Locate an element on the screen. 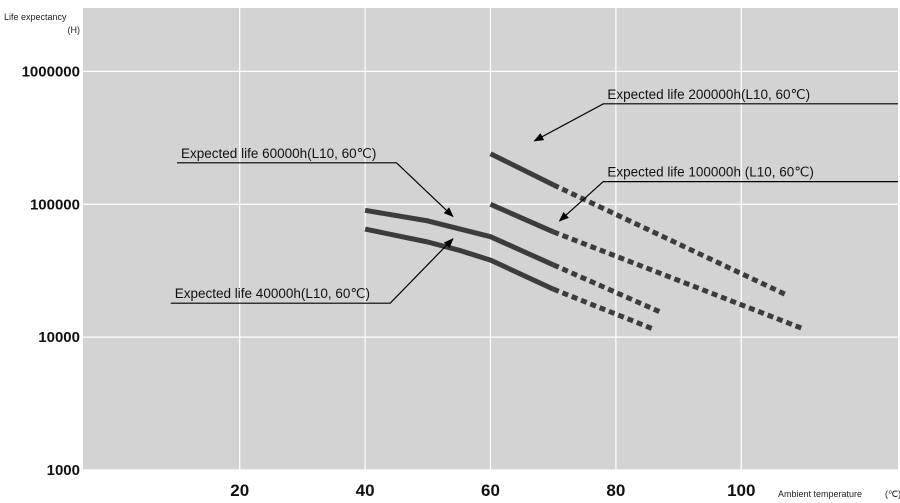 The image size is (900, 503). annotation-label: Expected life 200000h(L10, 60℃) is located at coordinates (708, 94).